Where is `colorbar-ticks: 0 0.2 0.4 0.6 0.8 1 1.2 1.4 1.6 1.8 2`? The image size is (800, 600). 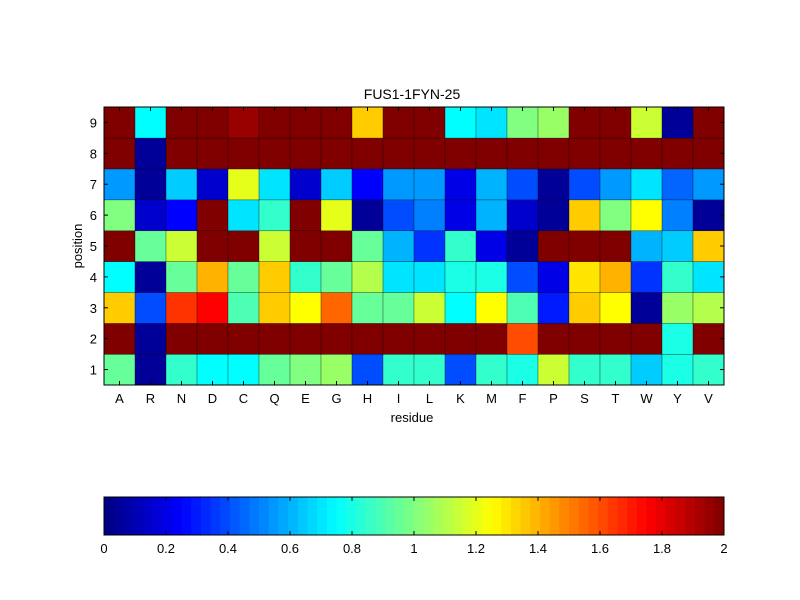 colorbar-ticks: 0 0.2 0.4 0.6 0.8 1 1.2 1.4 1.6 1.8 2 is located at coordinates (414, 526).